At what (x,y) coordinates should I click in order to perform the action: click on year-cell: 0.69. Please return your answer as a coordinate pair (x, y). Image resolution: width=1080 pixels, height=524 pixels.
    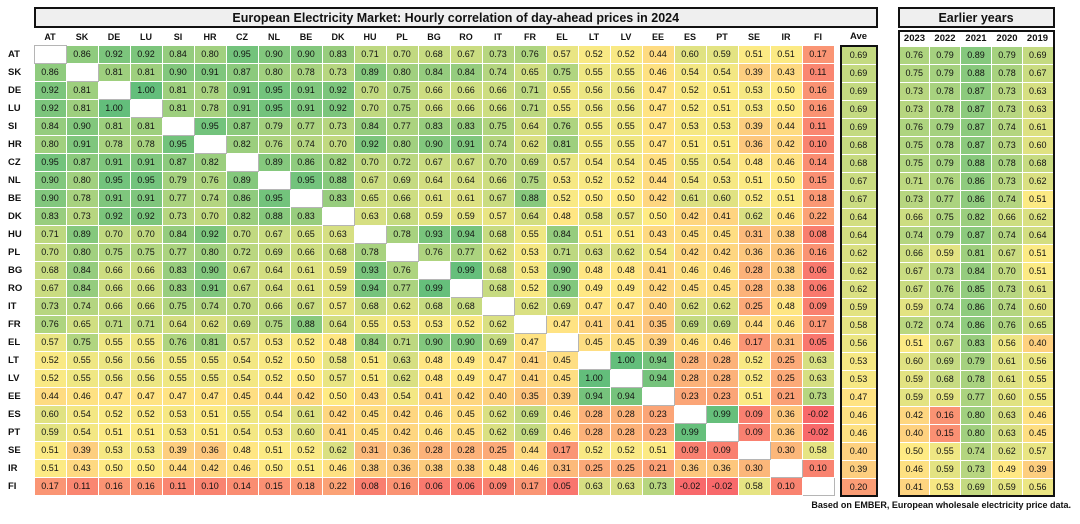
    Looking at the image, I should click on (1038, 55).